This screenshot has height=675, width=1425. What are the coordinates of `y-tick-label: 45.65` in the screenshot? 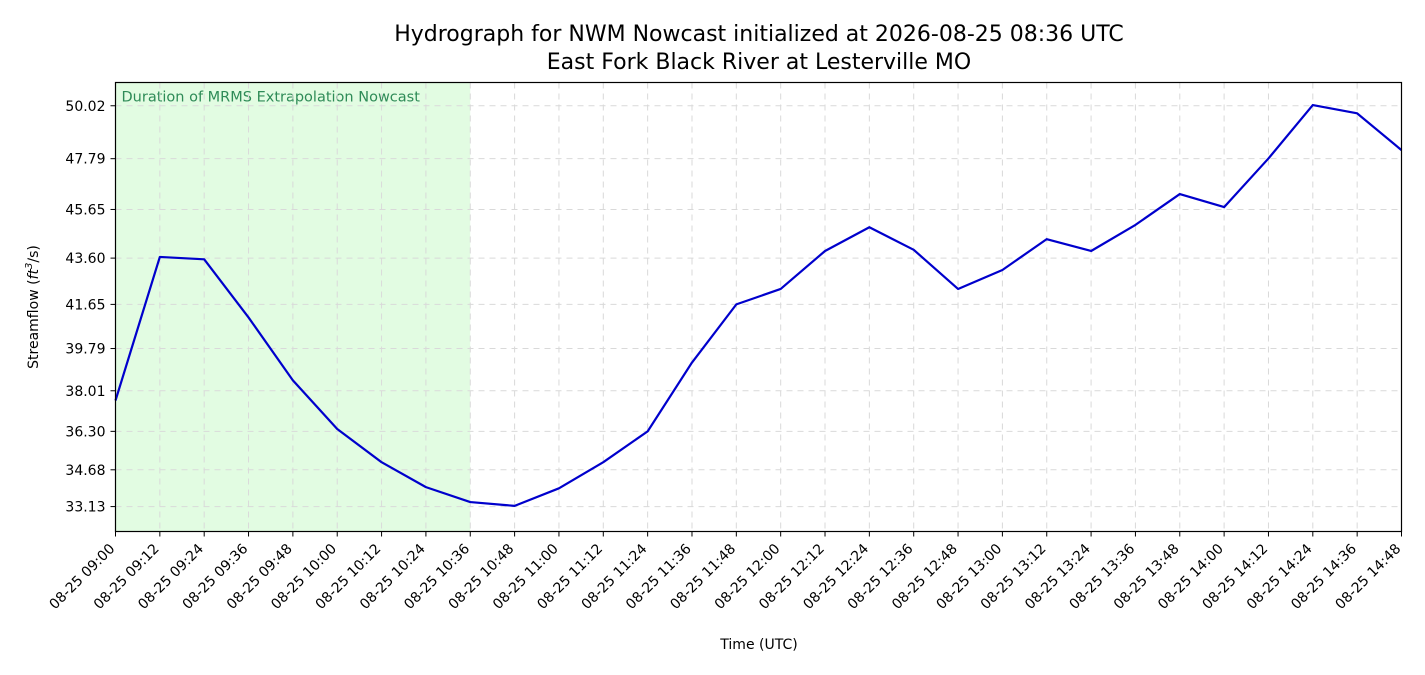 It's located at (85, 210).